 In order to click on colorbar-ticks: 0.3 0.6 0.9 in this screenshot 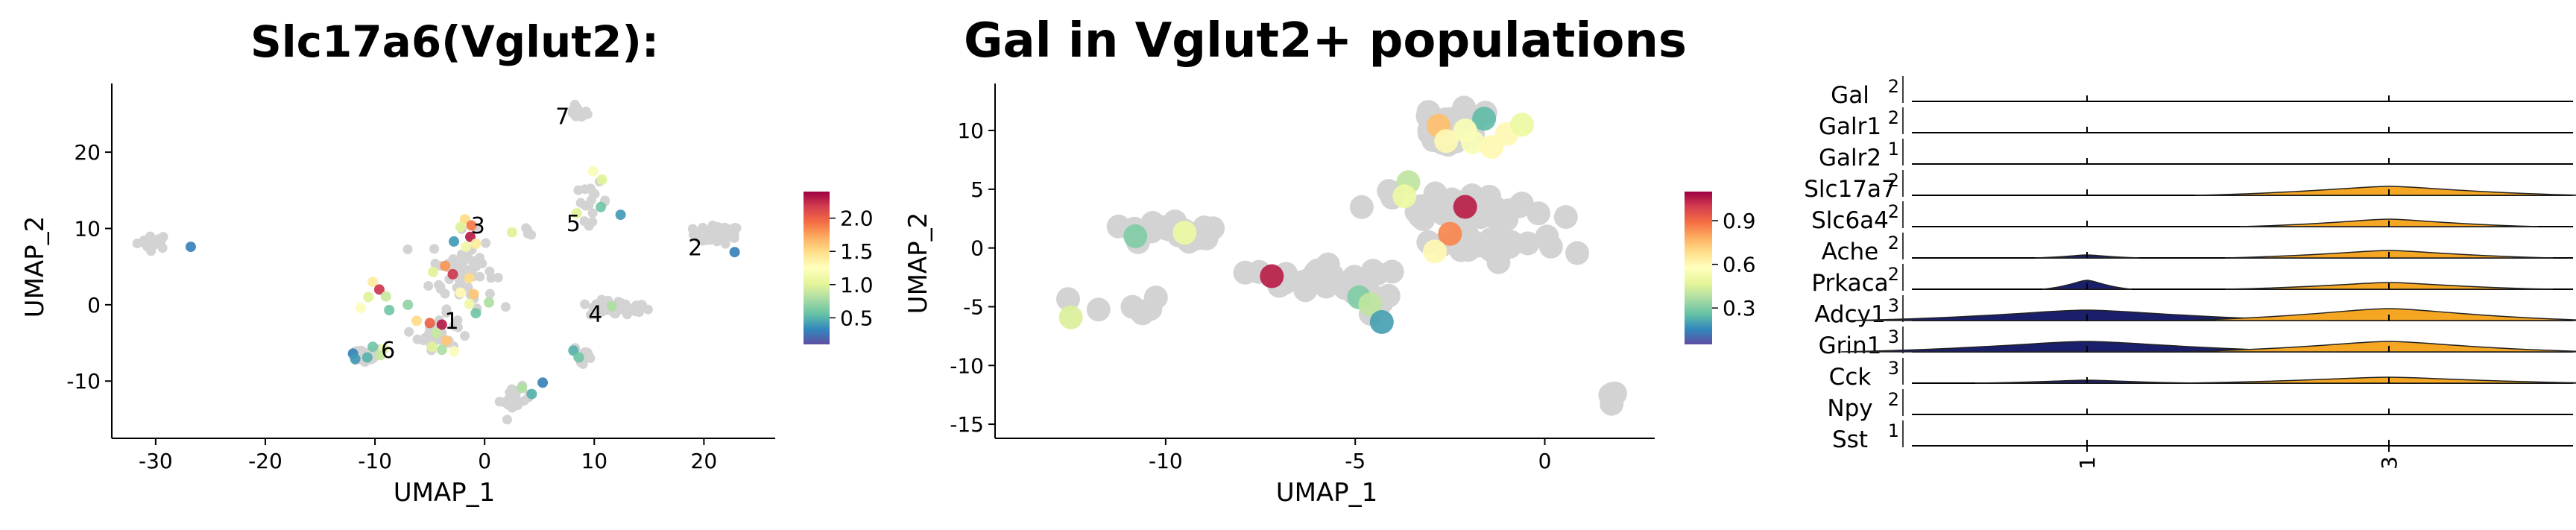, I will do `click(1734, 265)`.